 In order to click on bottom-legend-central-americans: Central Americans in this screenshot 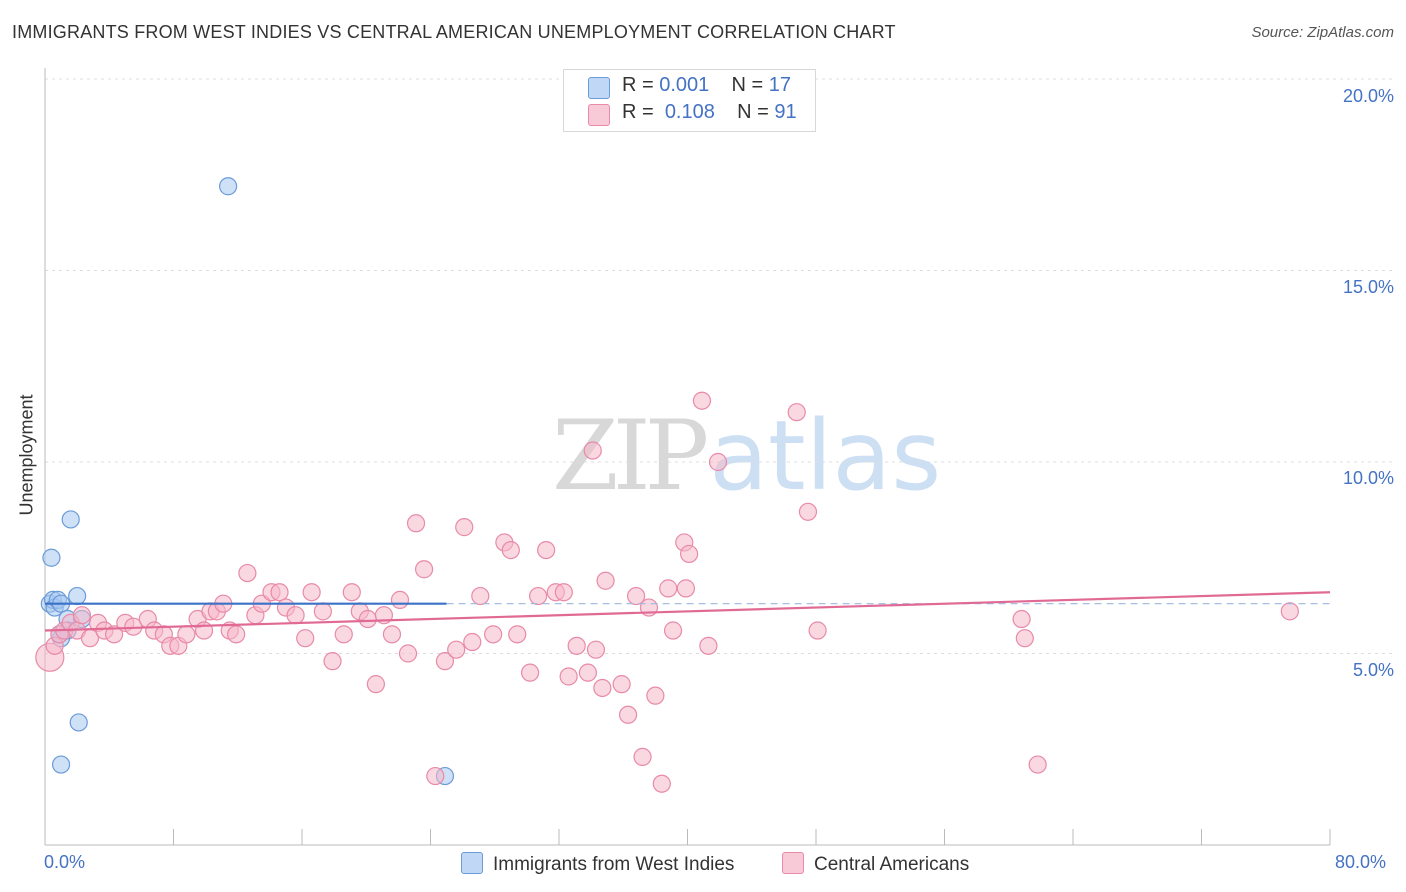, I will do `click(875, 864)`.